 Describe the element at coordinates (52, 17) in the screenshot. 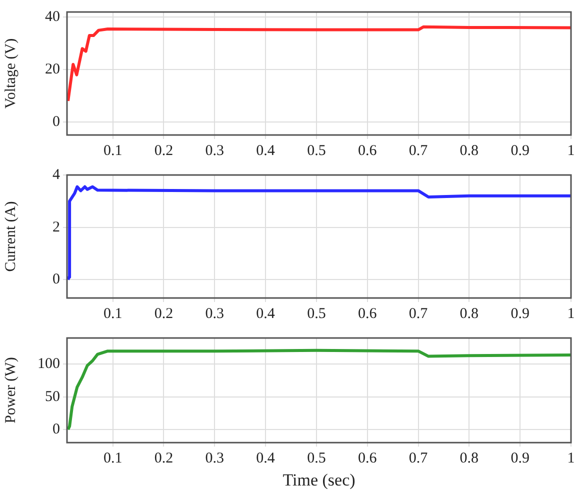

I see `y-tick-label: 40` at that location.